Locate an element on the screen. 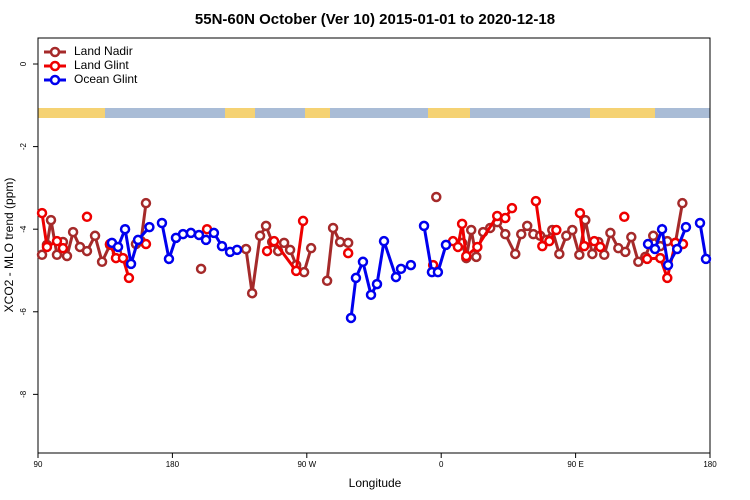 The height and width of the screenshot is (500, 750). legend-label: Land Glint is located at coordinates (101, 65).